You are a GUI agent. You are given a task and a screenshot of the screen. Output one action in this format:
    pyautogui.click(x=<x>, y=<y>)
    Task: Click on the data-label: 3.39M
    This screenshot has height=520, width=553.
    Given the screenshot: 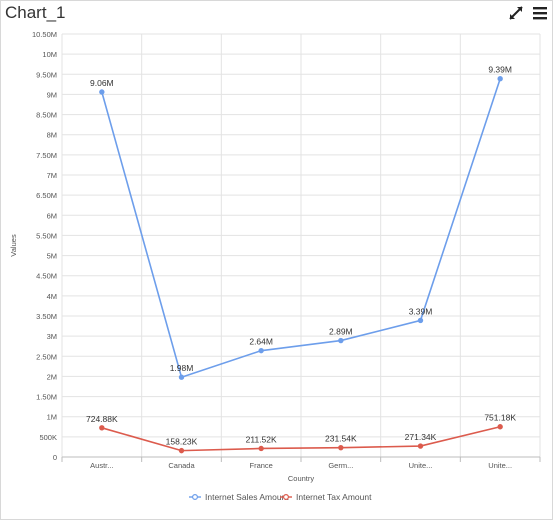 What is the action you would take?
    pyautogui.click(x=421, y=311)
    